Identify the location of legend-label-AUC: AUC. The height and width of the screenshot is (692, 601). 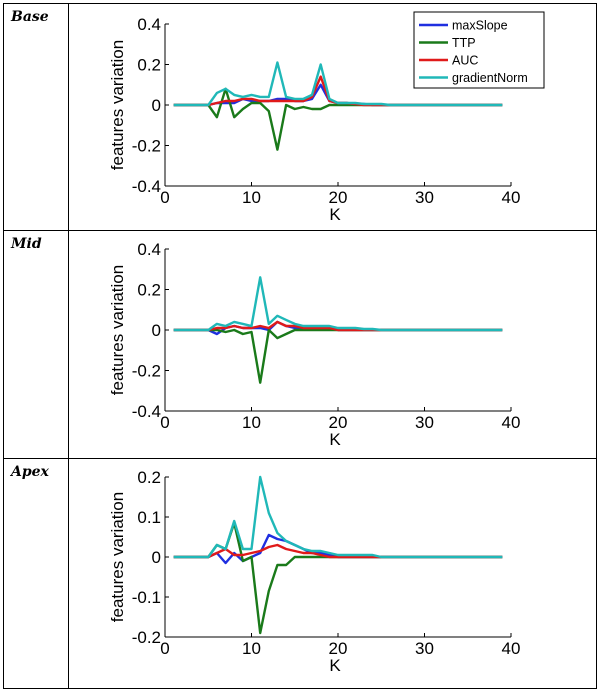
(465, 61).